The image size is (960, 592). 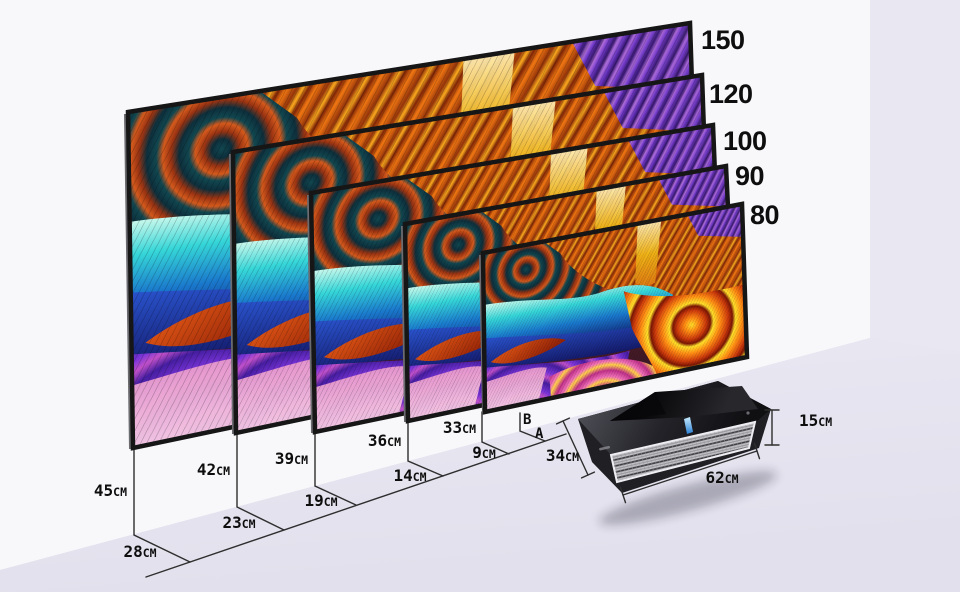 I want to click on projector-dimension-labels: 34CM 62CM 15CM, so click(x=689, y=449).